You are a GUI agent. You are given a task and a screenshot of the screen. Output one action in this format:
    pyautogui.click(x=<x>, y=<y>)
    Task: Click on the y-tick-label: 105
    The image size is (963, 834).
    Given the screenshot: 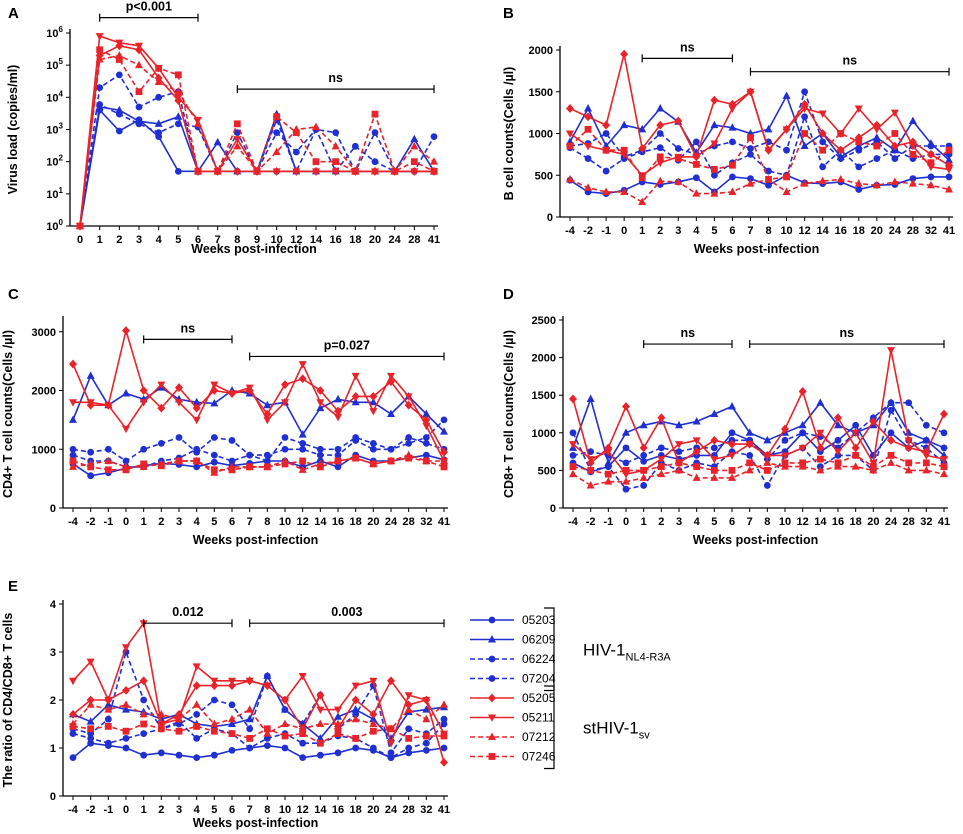 What is the action you would take?
    pyautogui.click(x=54, y=64)
    